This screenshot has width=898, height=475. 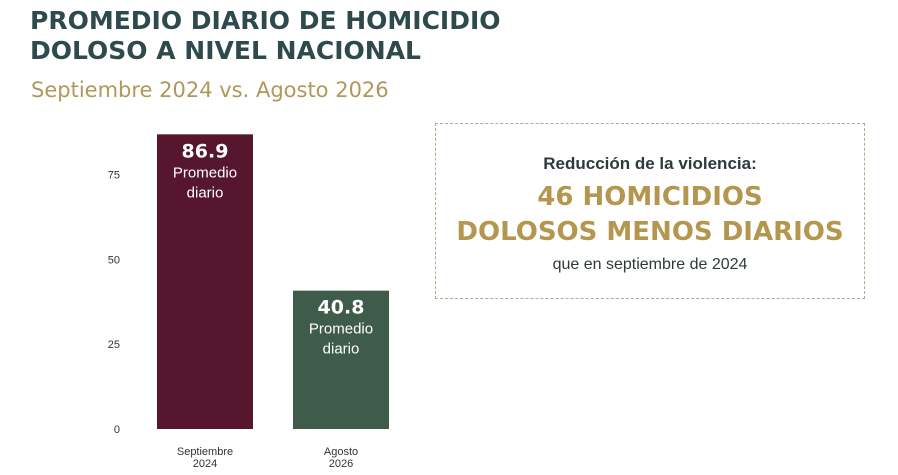 I want to click on page-title-line-2: DOLOSO A NIVEL NACIONAL, so click(x=225, y=50).